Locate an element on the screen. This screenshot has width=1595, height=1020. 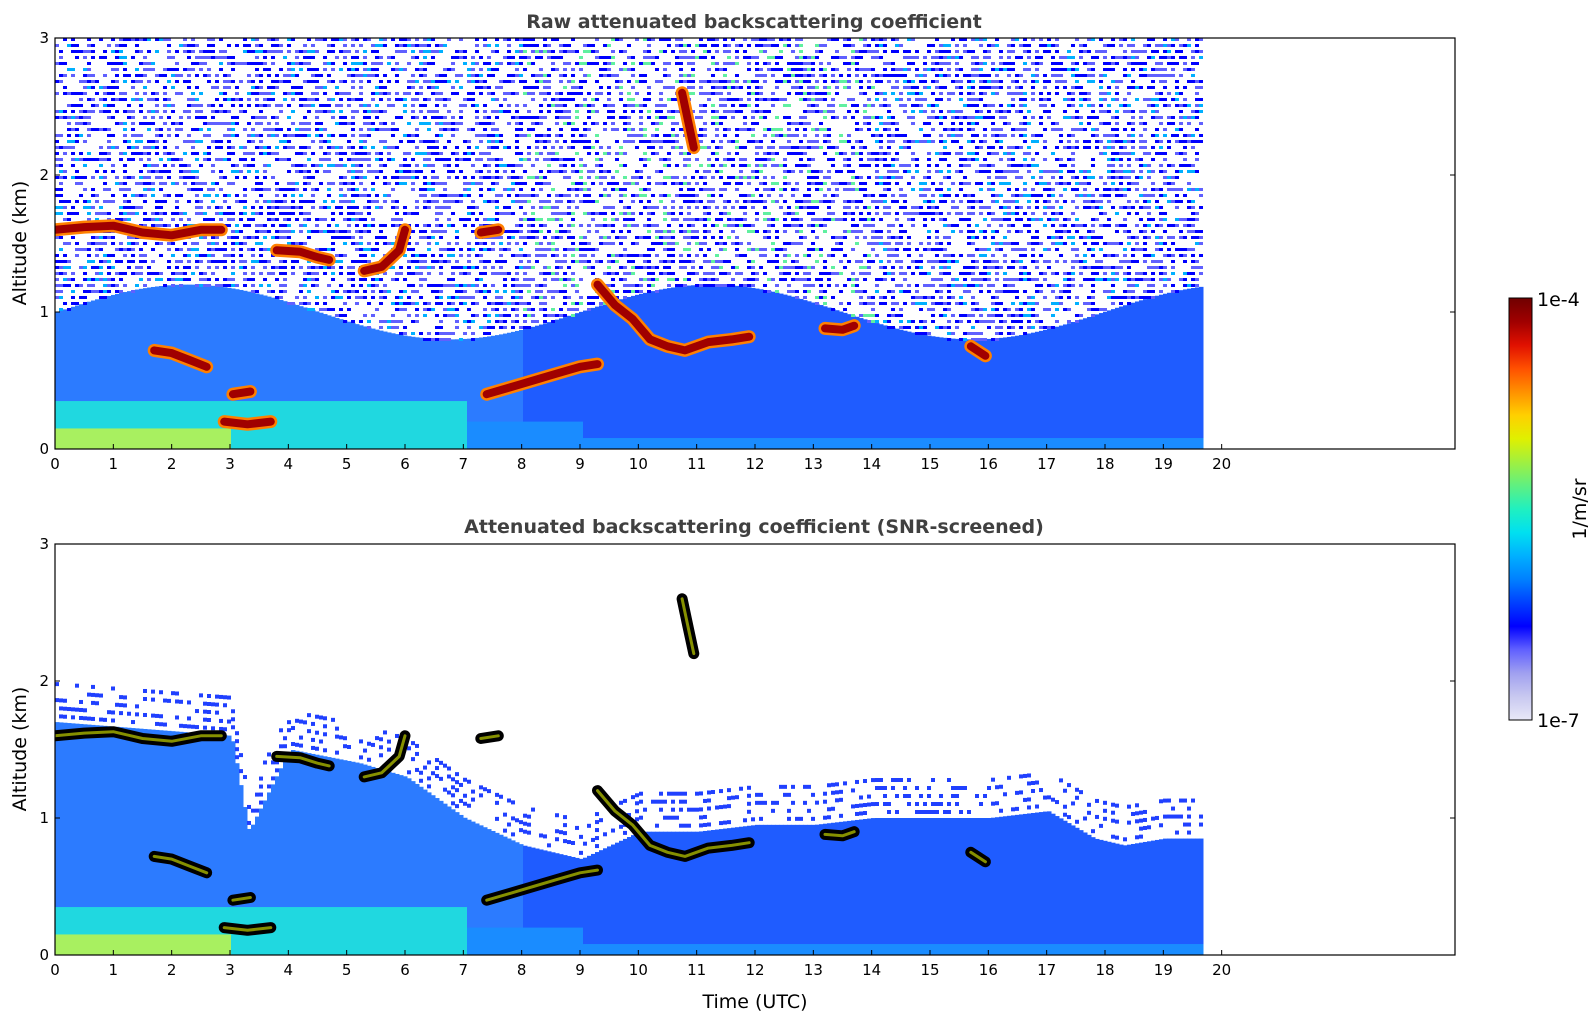
x-tick-label: 6 is located at coordinates (405, 464).